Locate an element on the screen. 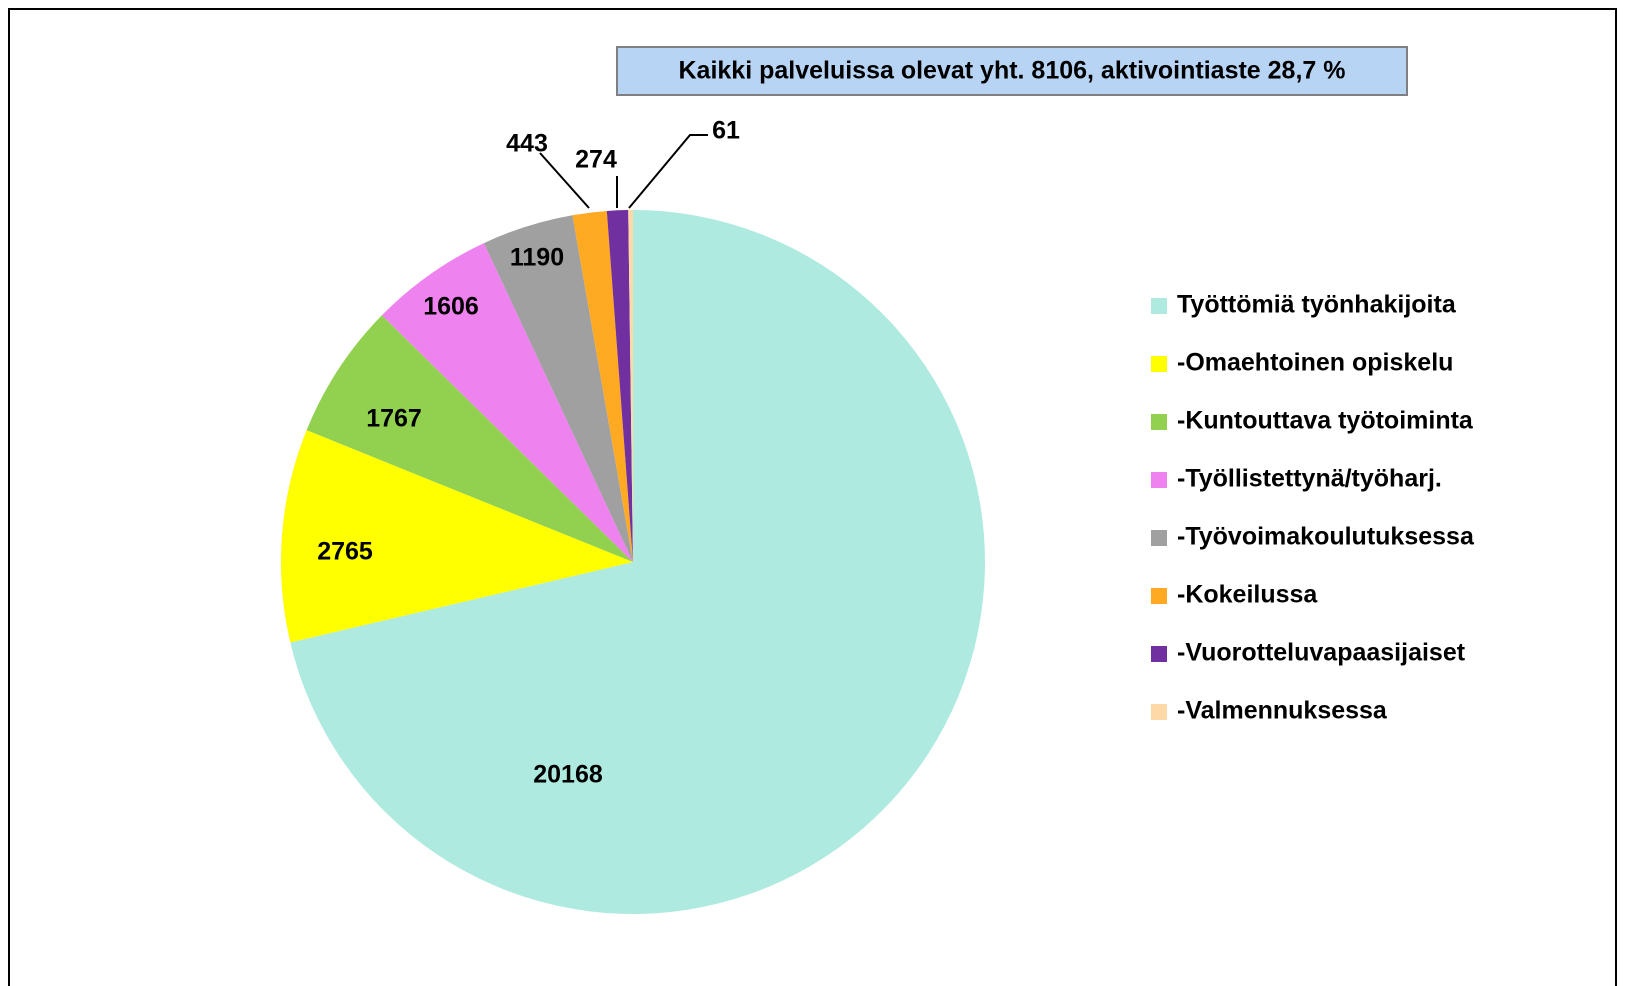  legend-label: -Valmennuksessa is located at coordinates (1282, 711).